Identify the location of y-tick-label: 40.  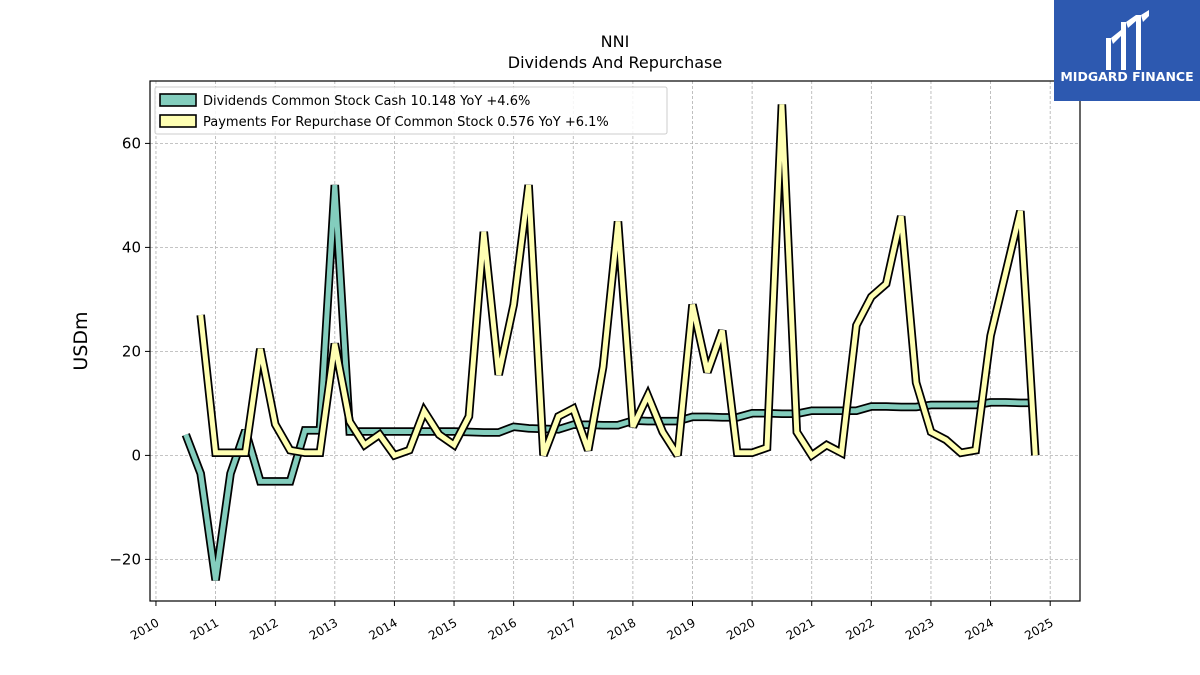
(131, 247).